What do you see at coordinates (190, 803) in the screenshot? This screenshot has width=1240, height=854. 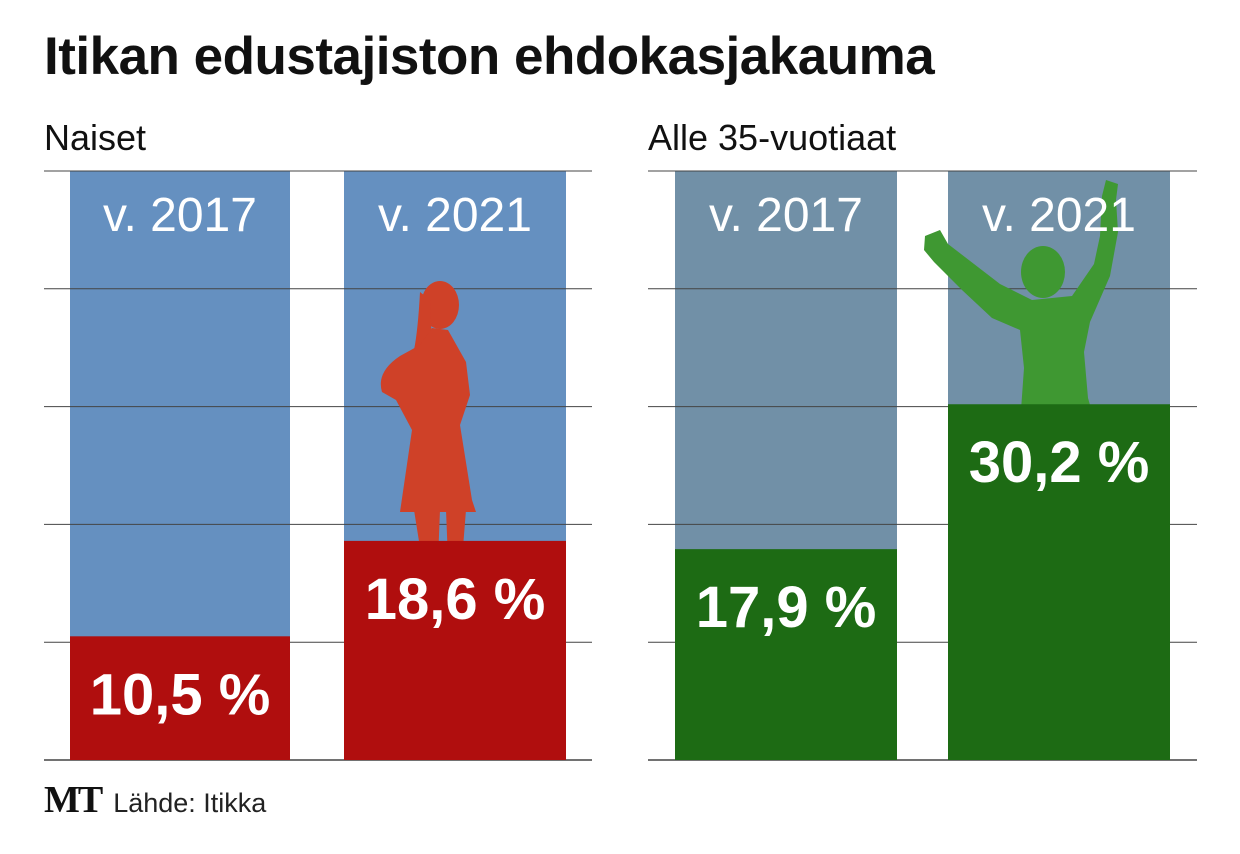 I see `source-note: Lähde: Itikka` at bounding box center [190, 803].